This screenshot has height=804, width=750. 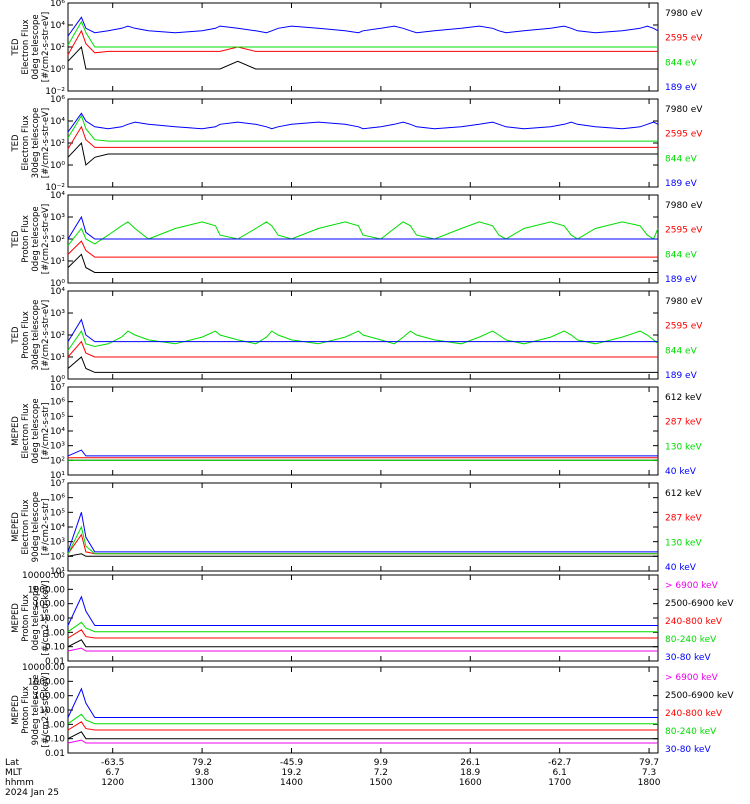 I want to click on legend-label: > 6900 keV, so click(x=692, y=586).